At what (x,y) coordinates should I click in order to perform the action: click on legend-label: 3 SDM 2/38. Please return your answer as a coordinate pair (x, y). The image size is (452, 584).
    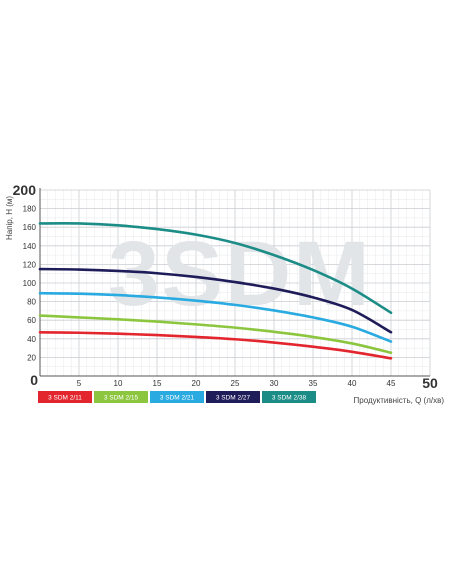
    Looking at the image, I should click on (289, 398).